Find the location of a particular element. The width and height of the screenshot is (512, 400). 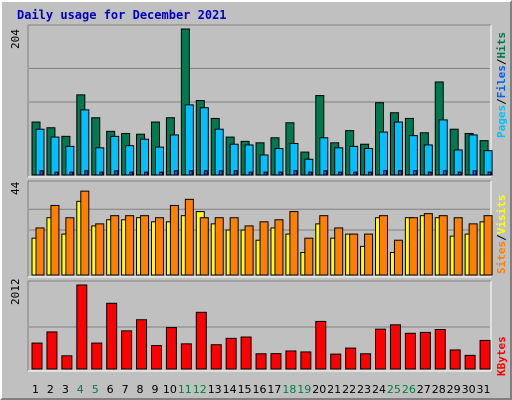

x-tick-label: 7 is located at coordinates (125, 389).